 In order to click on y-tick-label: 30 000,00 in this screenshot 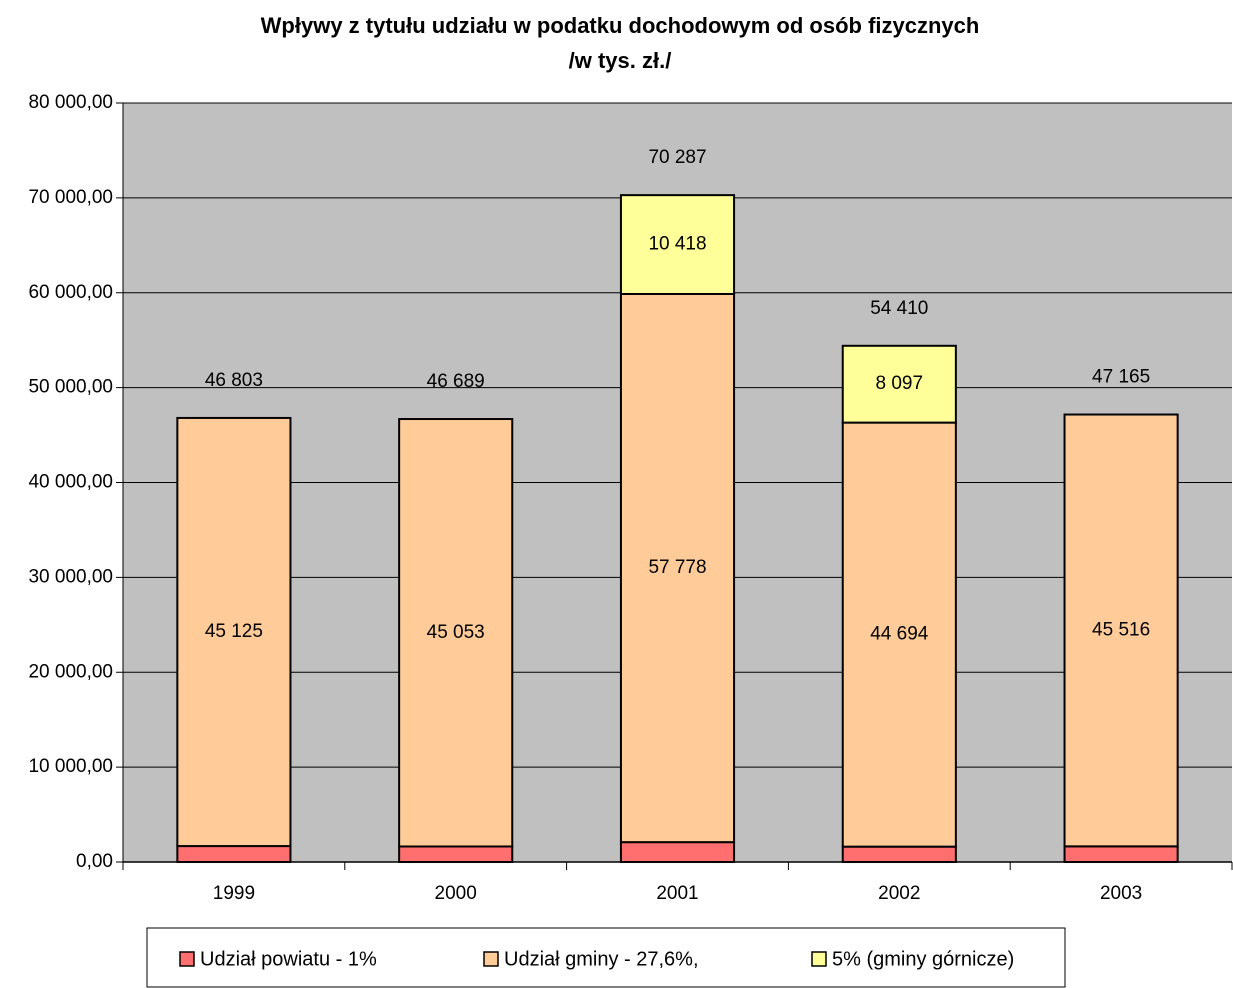, I will do `click(70, 576)`.